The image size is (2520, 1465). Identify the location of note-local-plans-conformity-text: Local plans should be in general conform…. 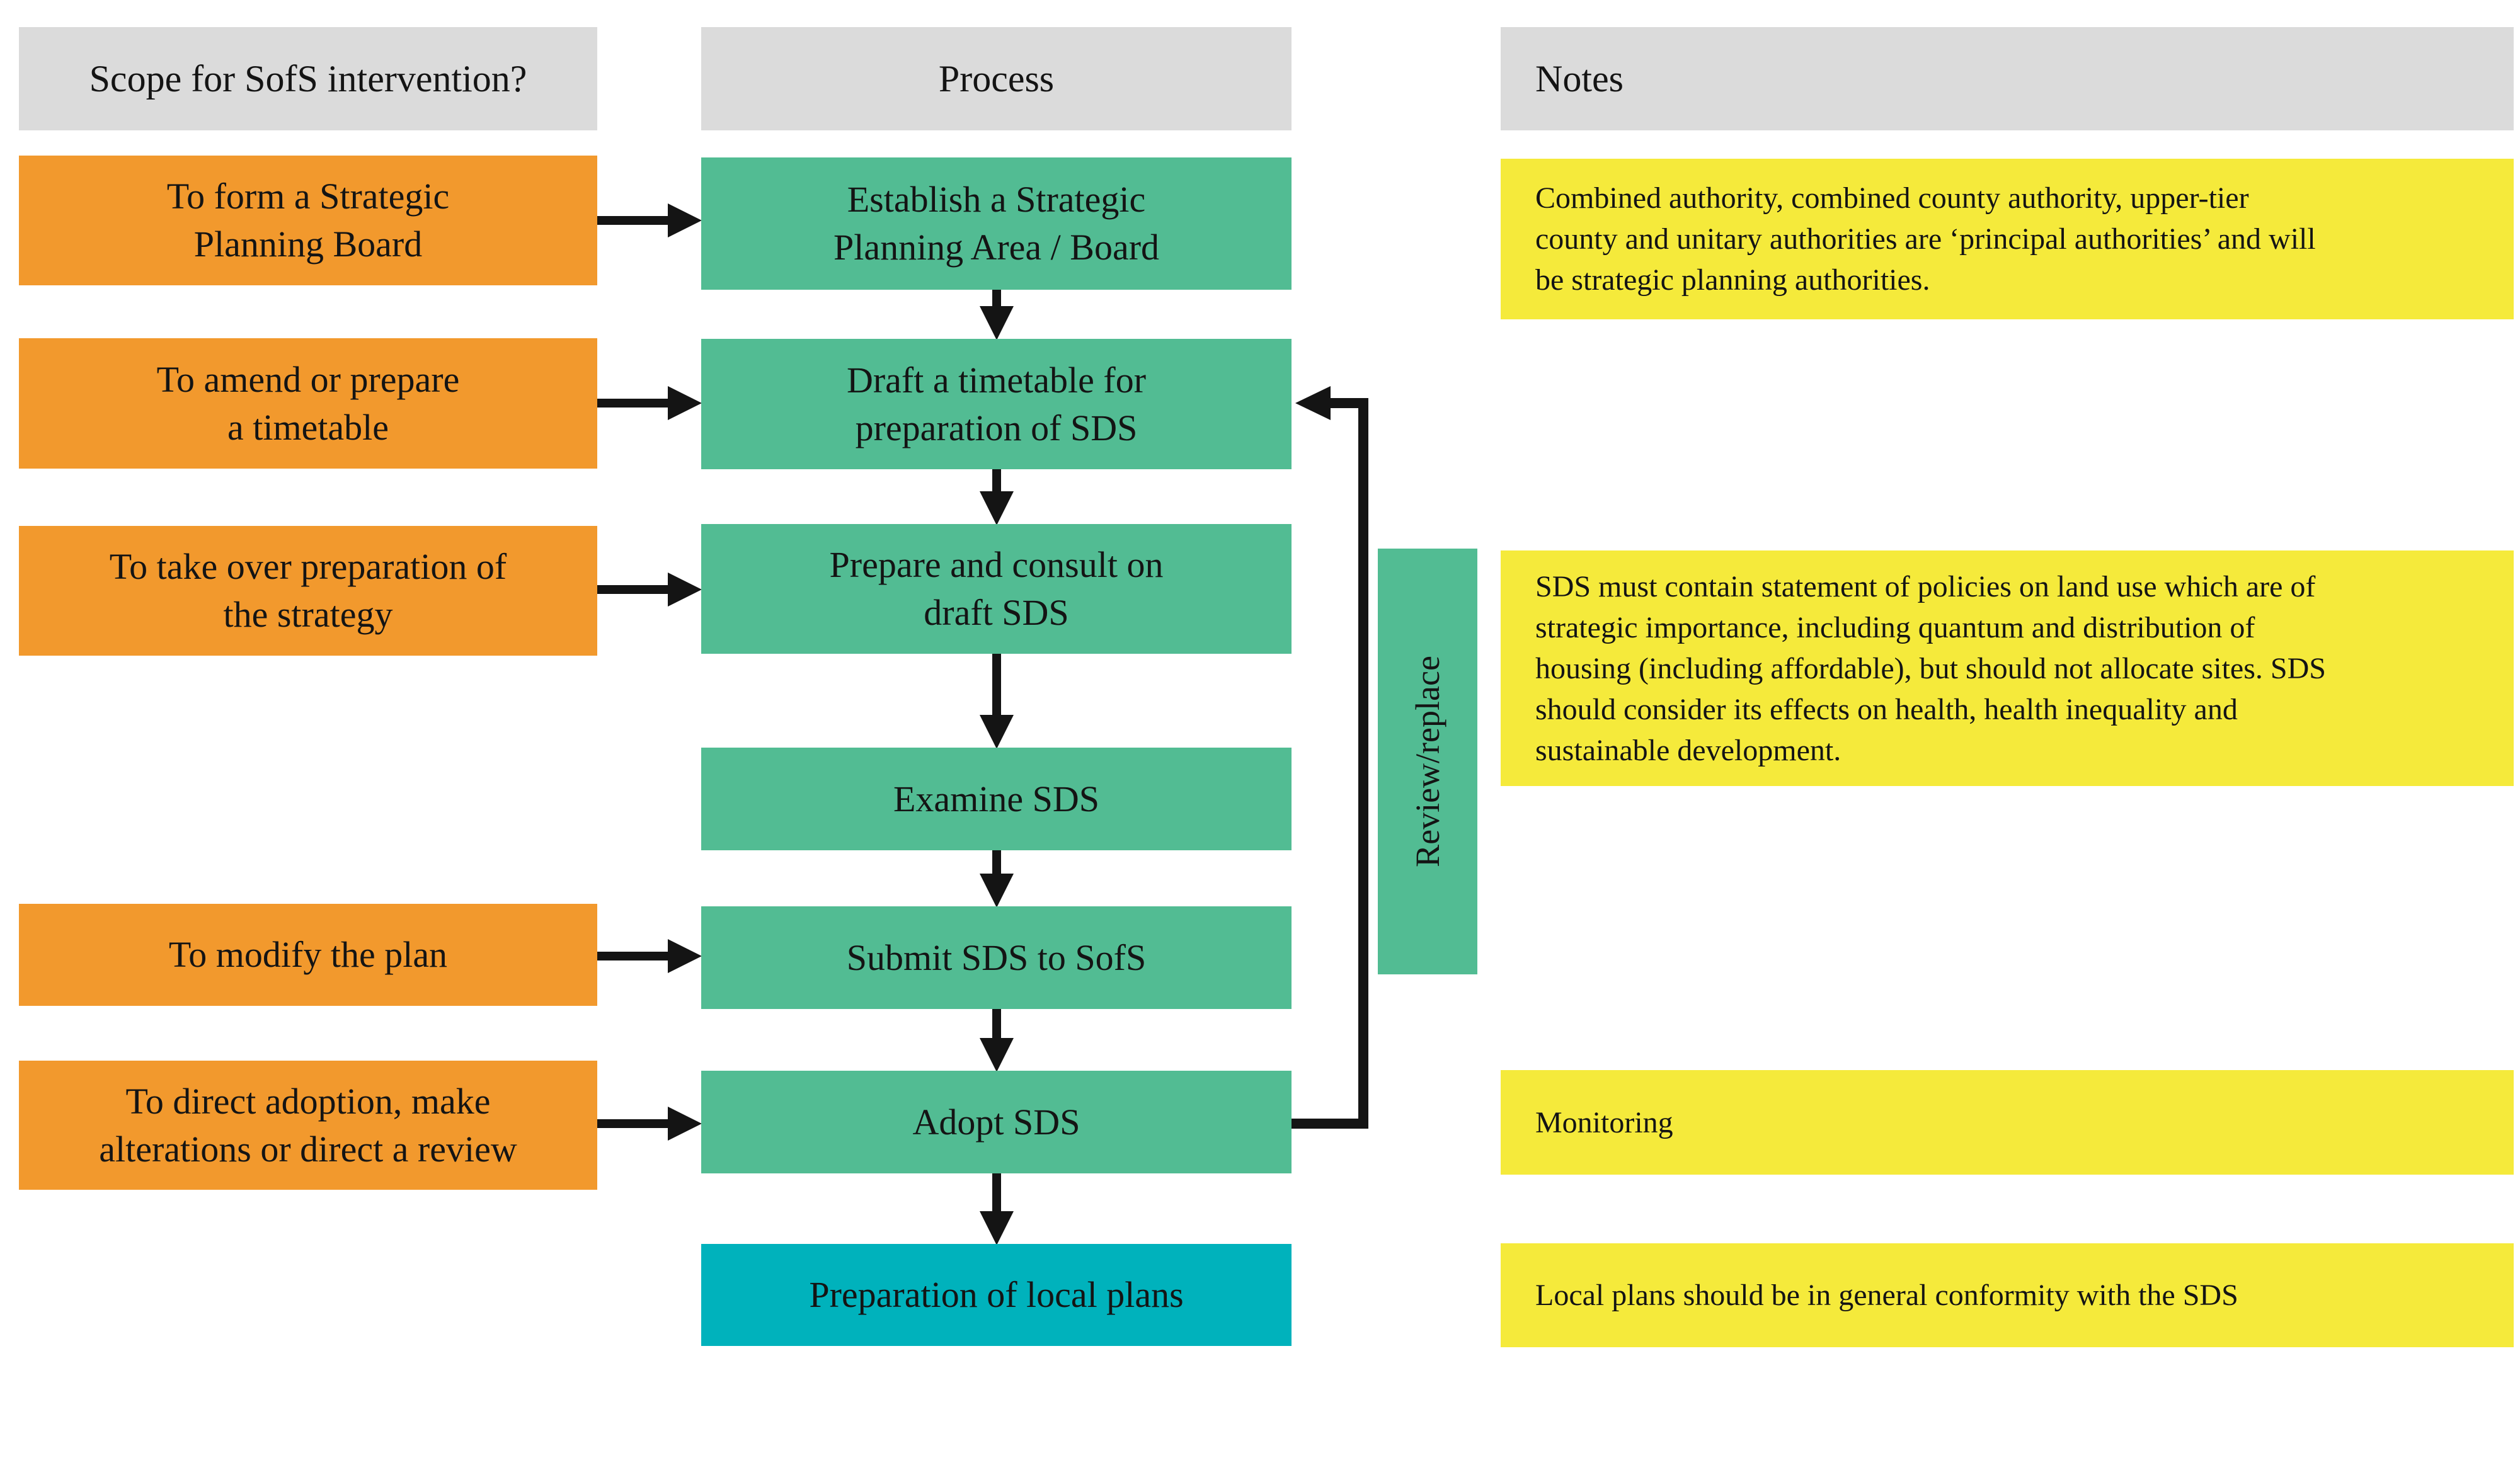
(1886, 1295).